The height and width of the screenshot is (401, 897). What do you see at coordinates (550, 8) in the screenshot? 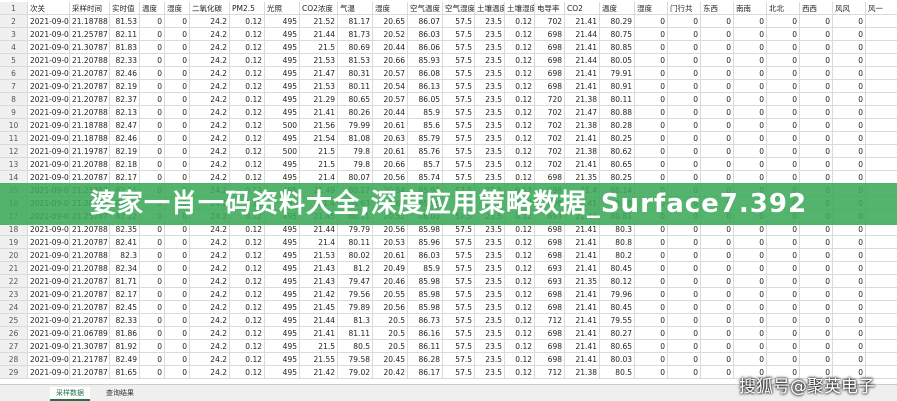
I see `header-cell: 电导率` at bounding box center [550, 8].